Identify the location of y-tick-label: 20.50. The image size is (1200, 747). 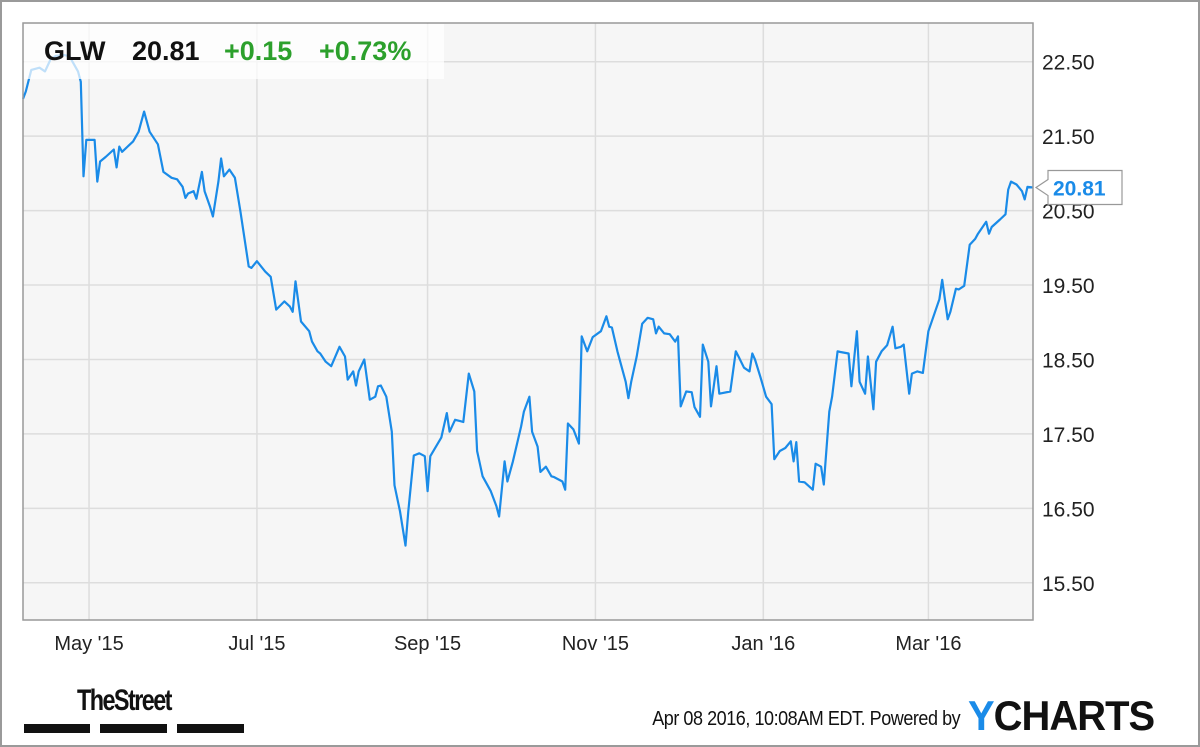
(1068, 212).